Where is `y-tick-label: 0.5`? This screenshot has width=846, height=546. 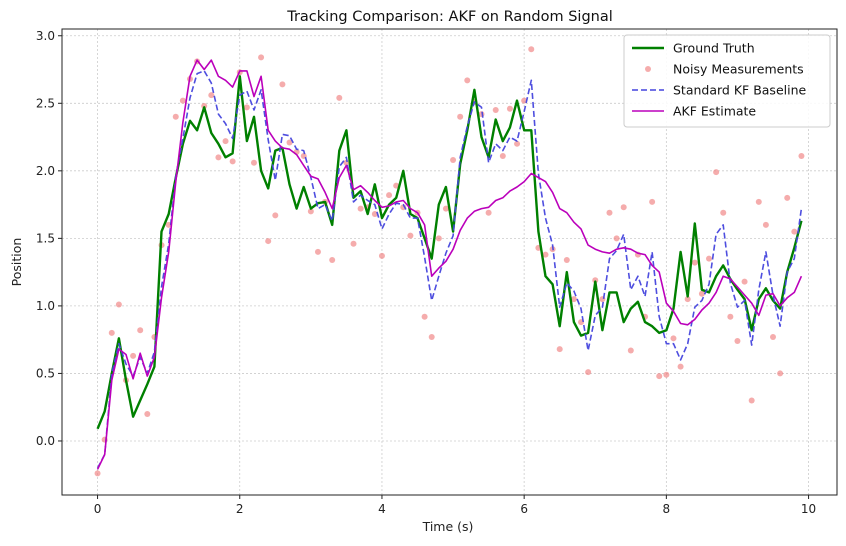 y-tick-label: 0.5 is located at coordinates (45, 373).